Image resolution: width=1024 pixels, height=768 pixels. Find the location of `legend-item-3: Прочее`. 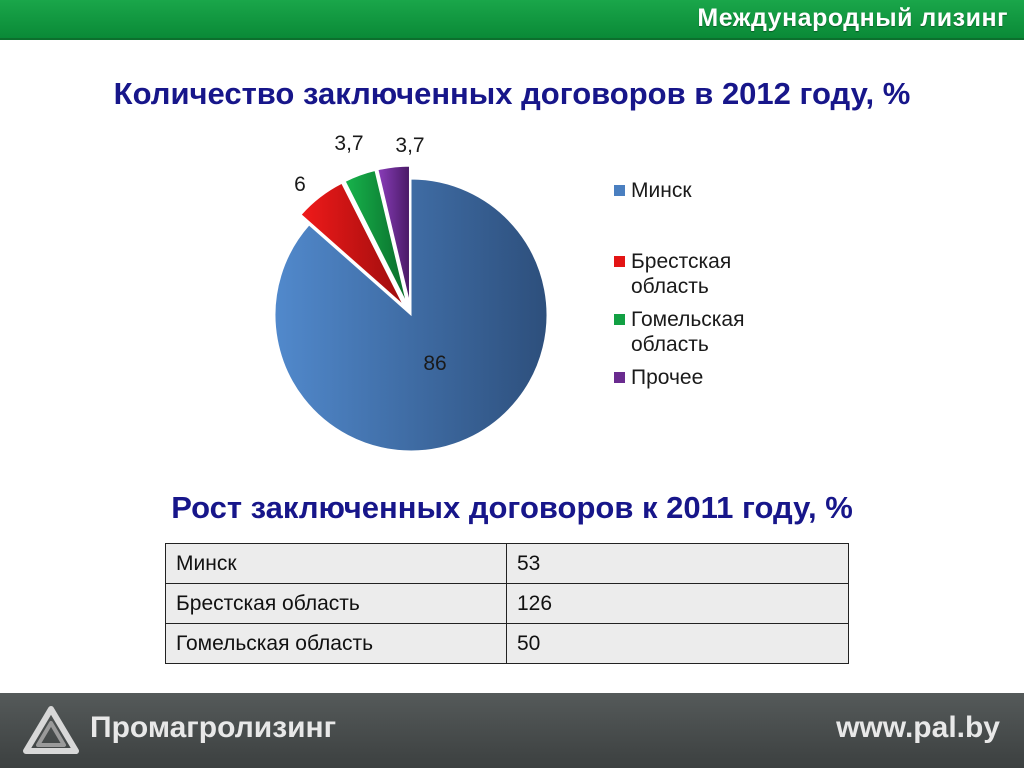

legend-item-3: Прочее is located at coordinates (714, 377).